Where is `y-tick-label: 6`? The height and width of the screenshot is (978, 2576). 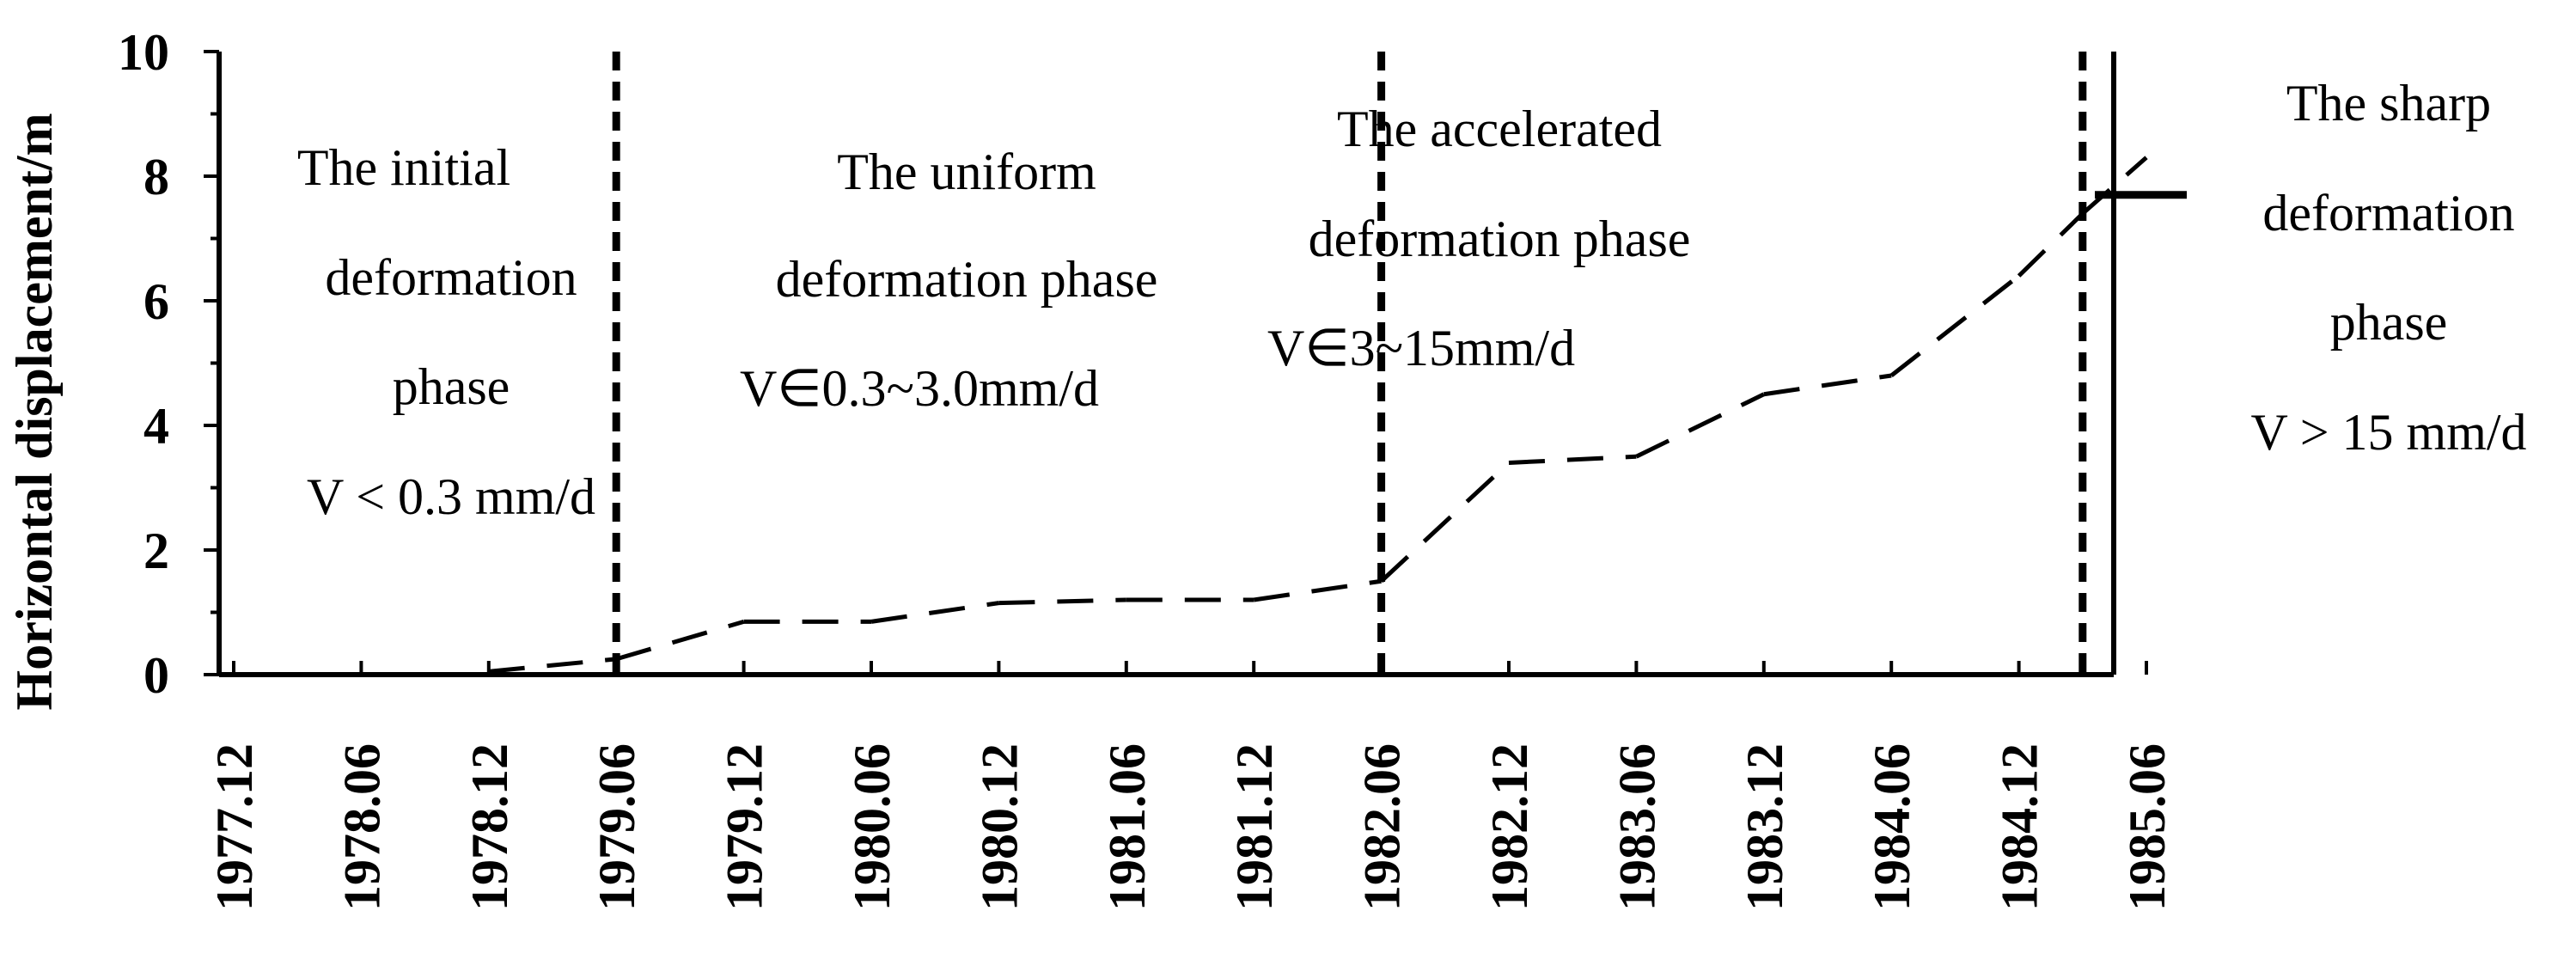 y-tick-label: 6 is located at coordinates (156, 301).